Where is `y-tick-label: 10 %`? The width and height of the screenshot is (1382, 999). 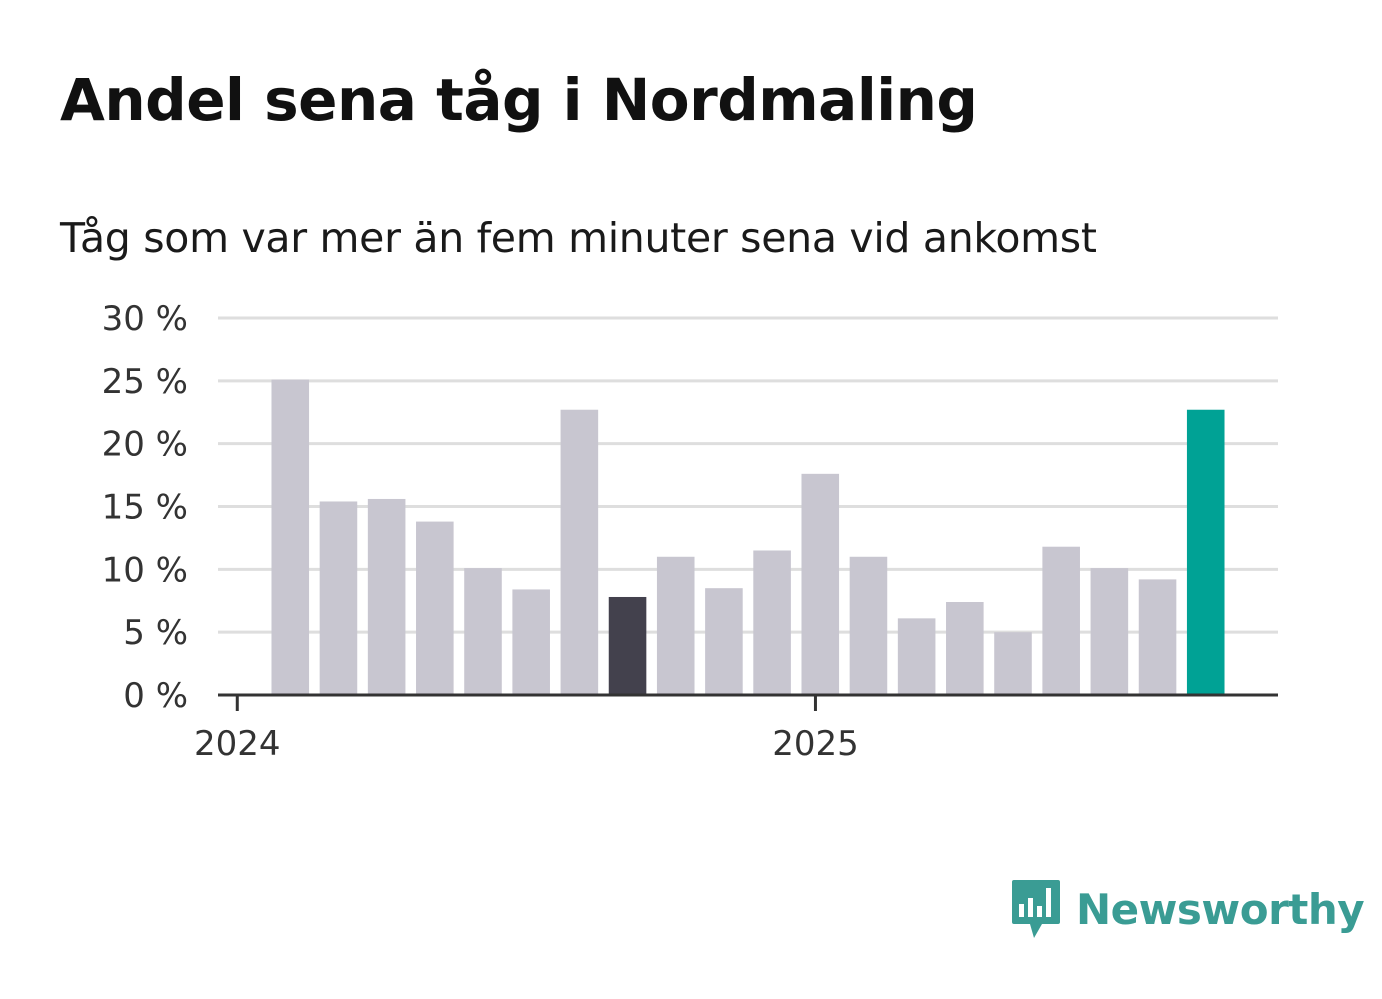 y-tick-label: 10 % is located at coordinates (145, 570).